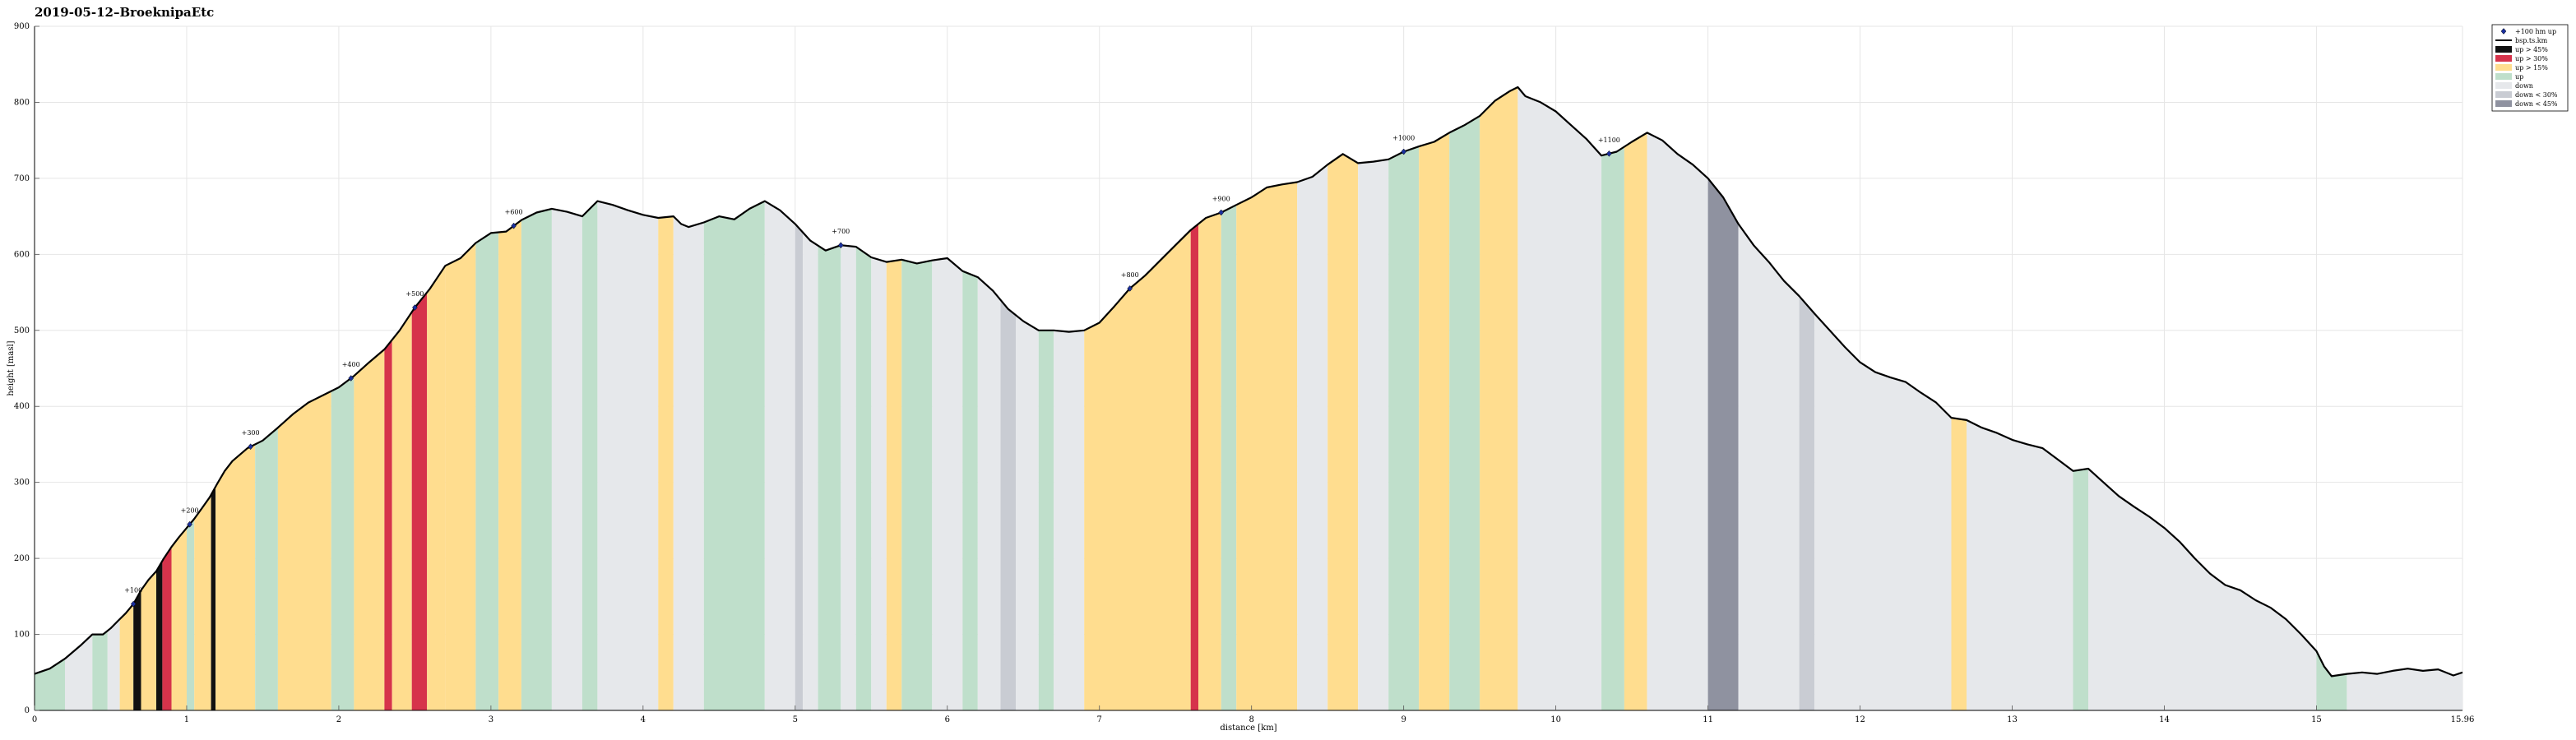 This screenshot has height=740, width=2576. I want to click on legend-entry-label: down < 45%, so click(2537, 104).